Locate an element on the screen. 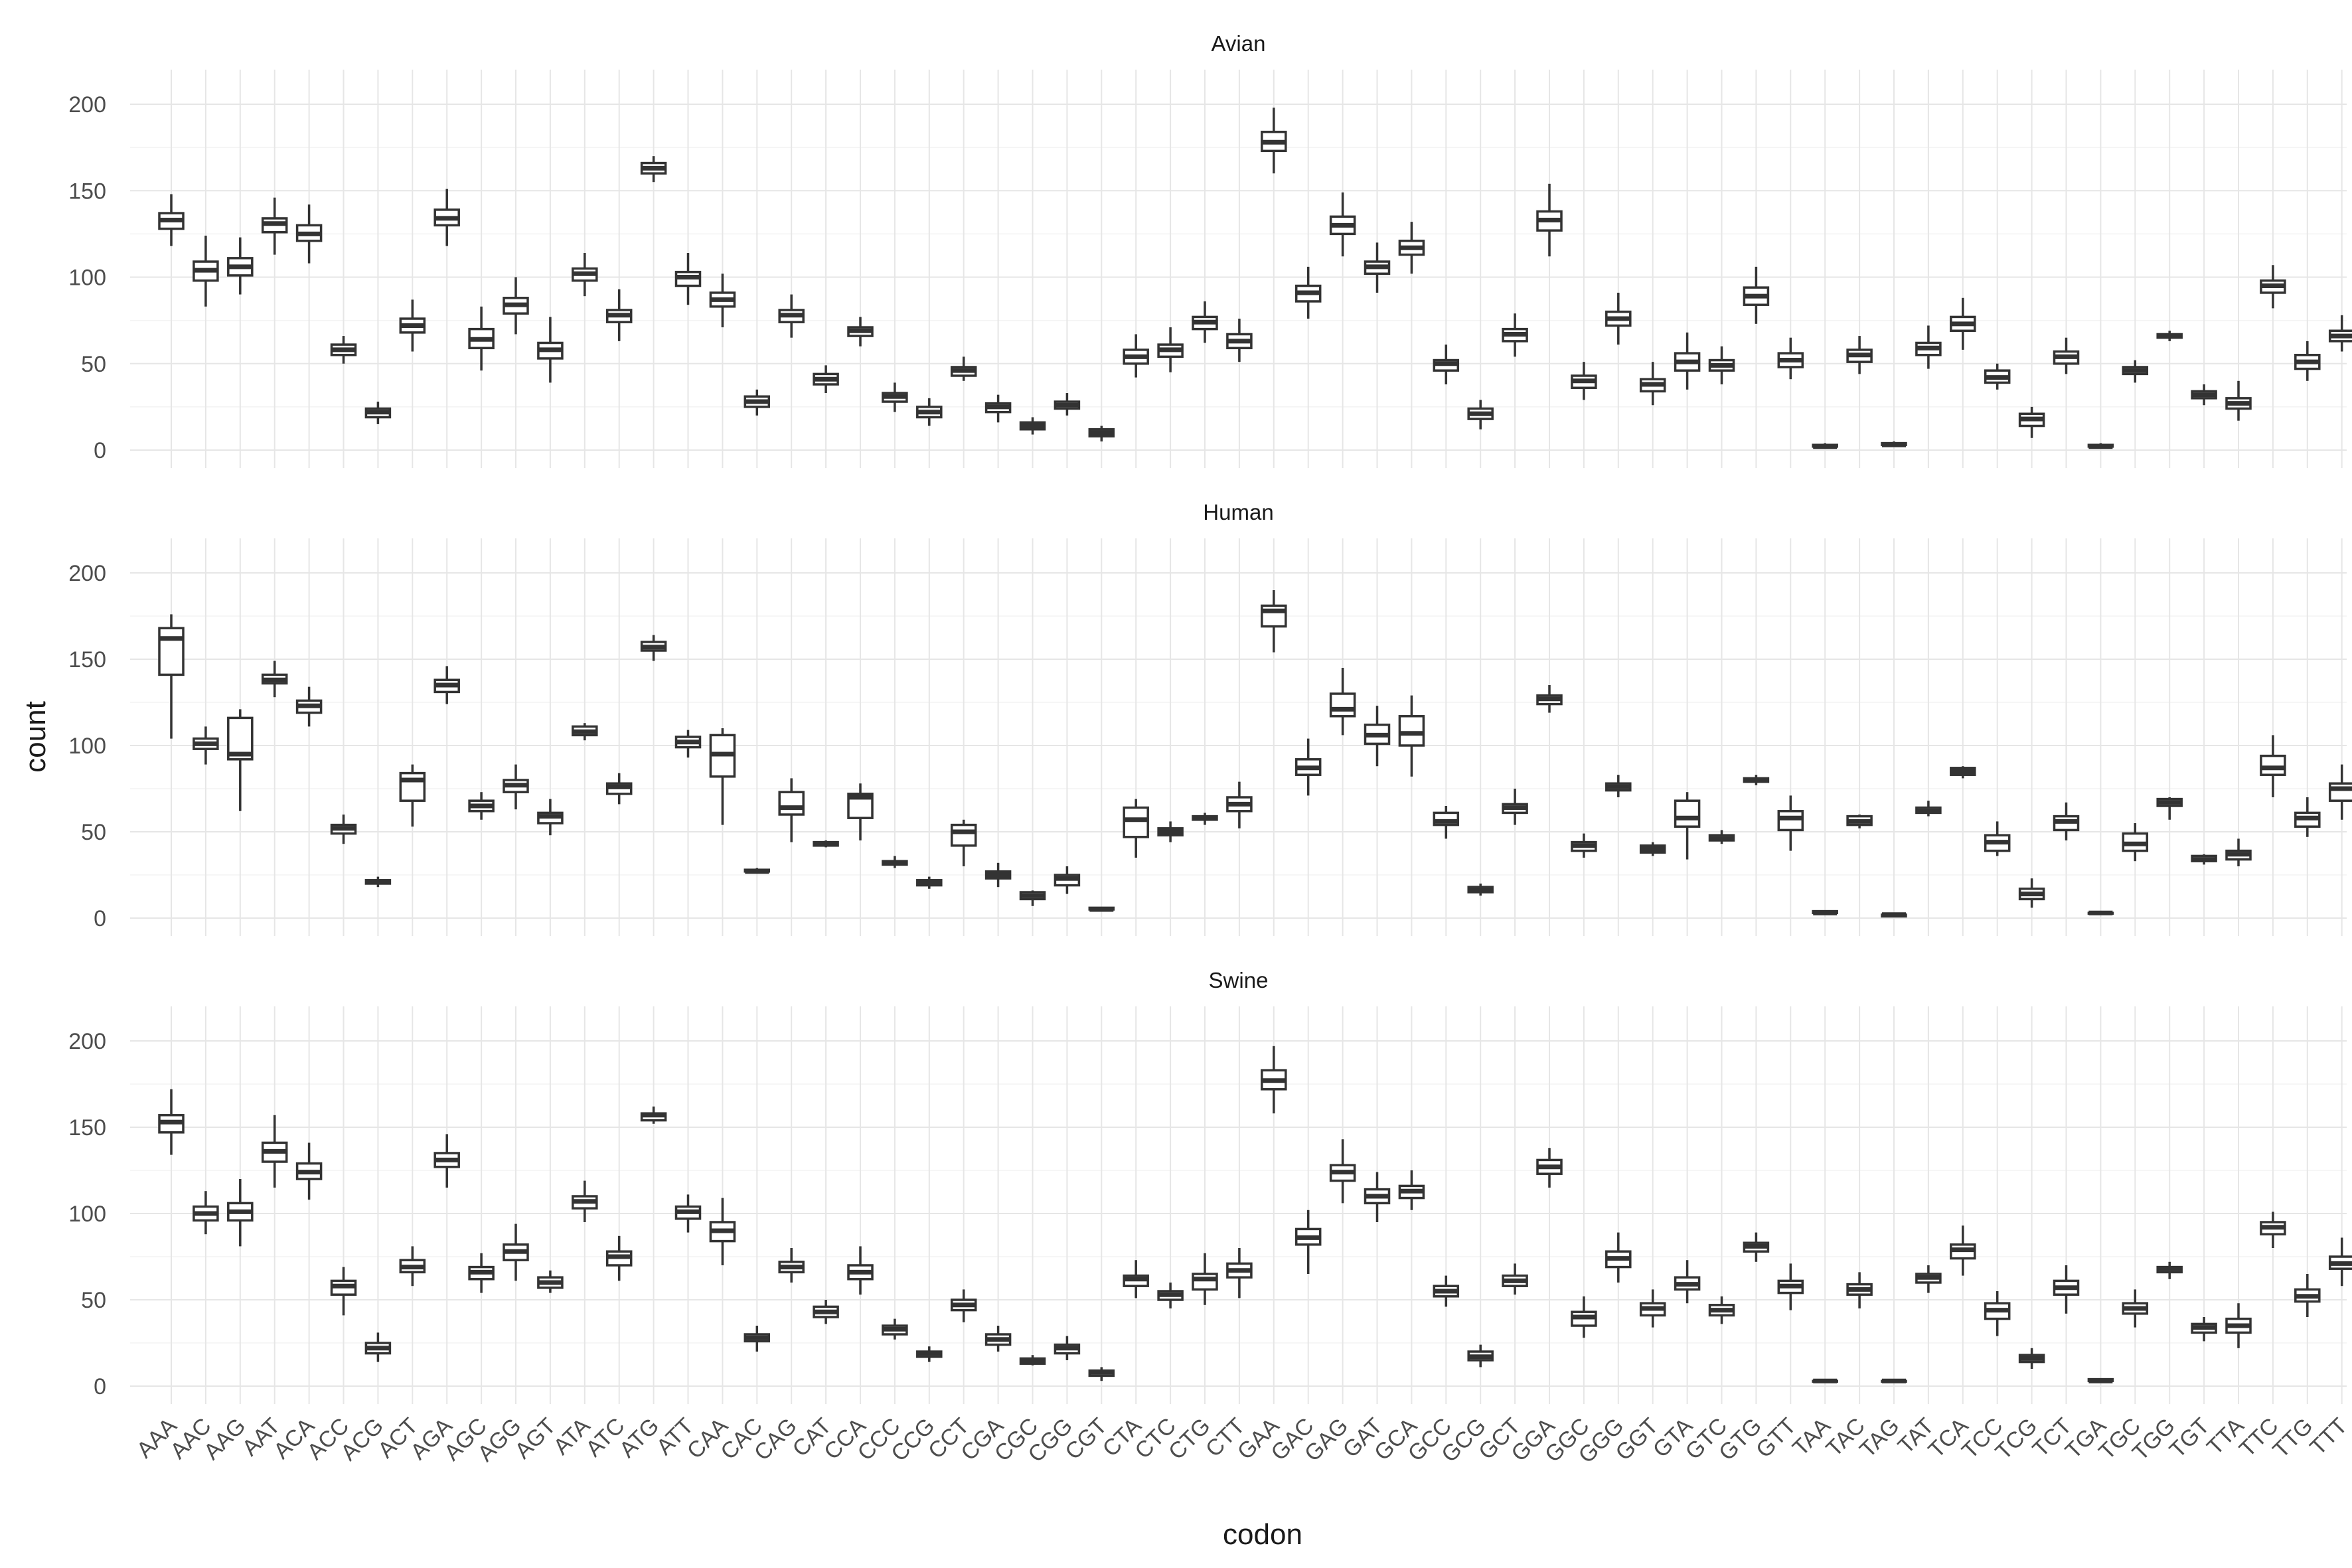  box-aag is located at coordinates (241, 760).